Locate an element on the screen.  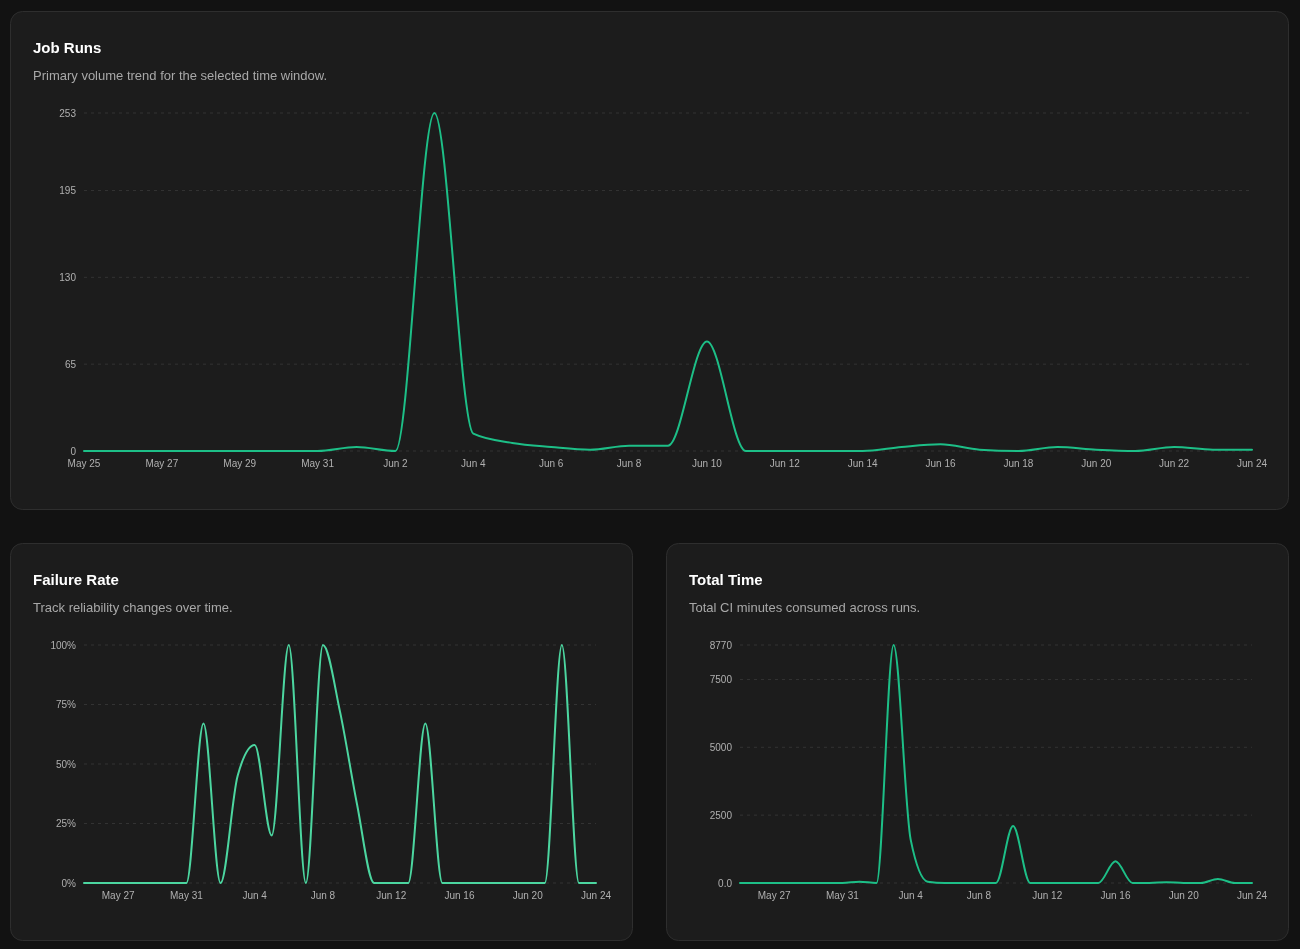
y-tick-label: 2500 is located at coordinates (721, 815).